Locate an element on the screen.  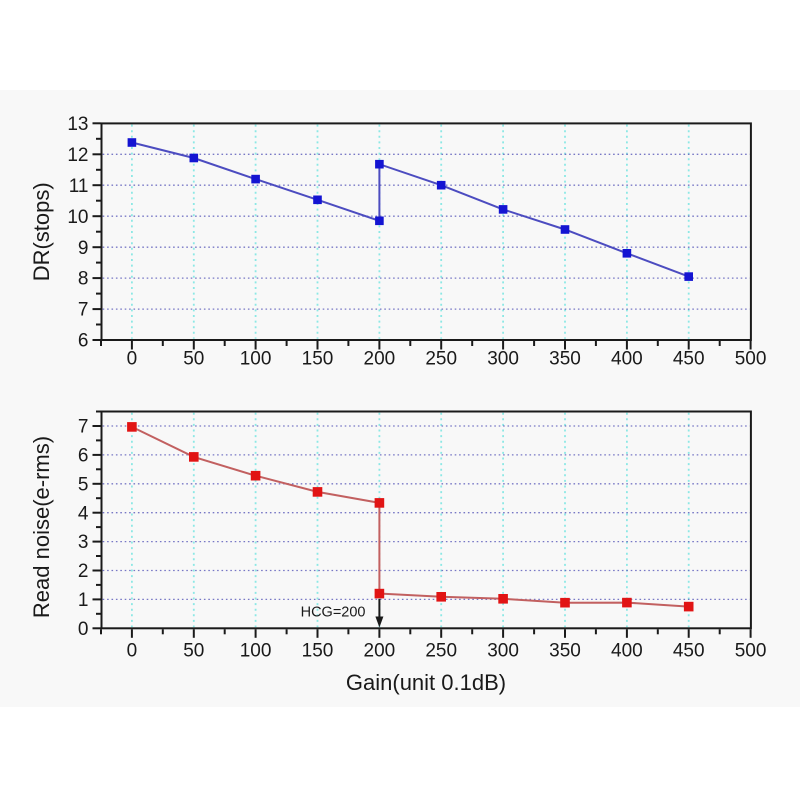
svg-text: 8 is located at coordinates (83, 279).